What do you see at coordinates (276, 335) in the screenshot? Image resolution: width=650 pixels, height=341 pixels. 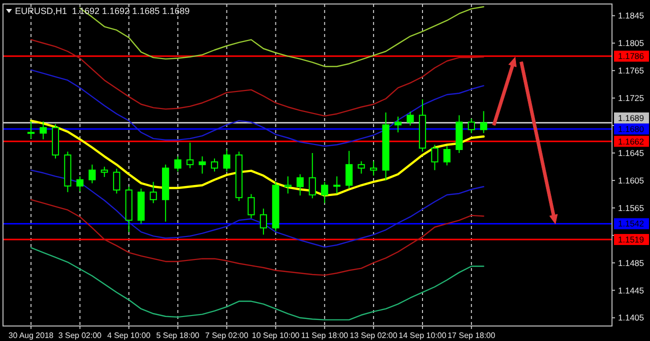 I see `x-tick-label: 10 Sep 10:00` at bounding box center [276, 335].